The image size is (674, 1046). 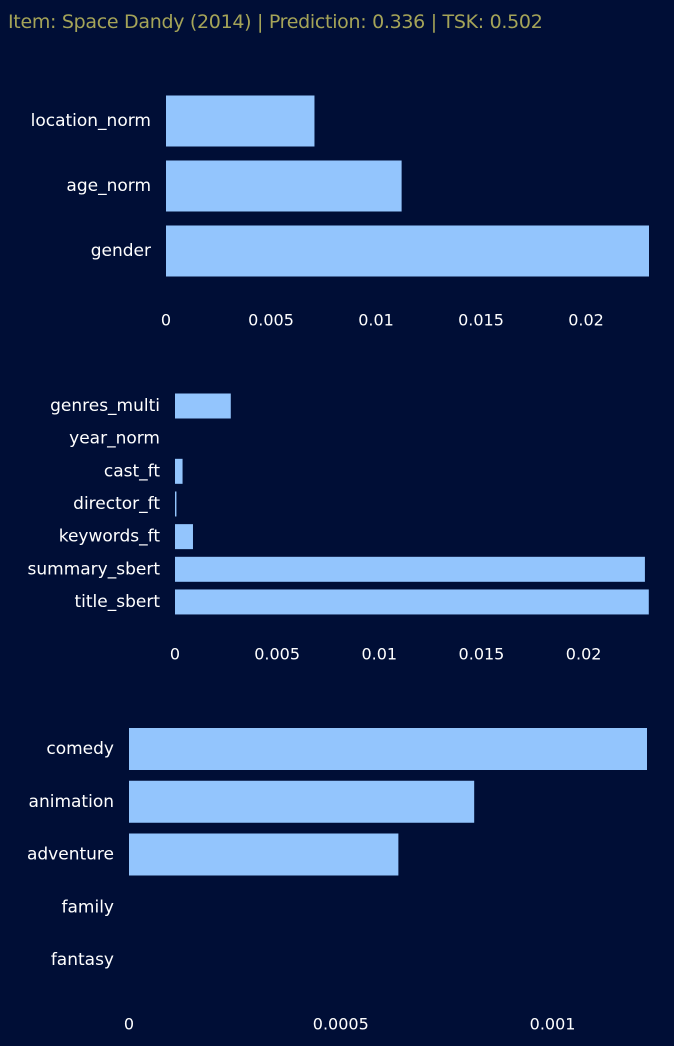 What do you see at coordinates (341, 1024) in the screenshot?
I see `x-tick-label: 0.0005` at bounding box center [341, 1024].